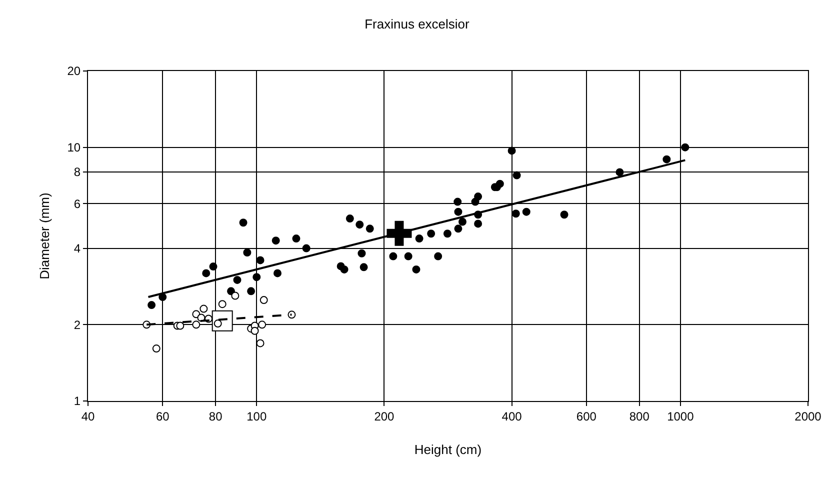  I want to click on y-axis-title: Diameter (mm), so click(44, 236).